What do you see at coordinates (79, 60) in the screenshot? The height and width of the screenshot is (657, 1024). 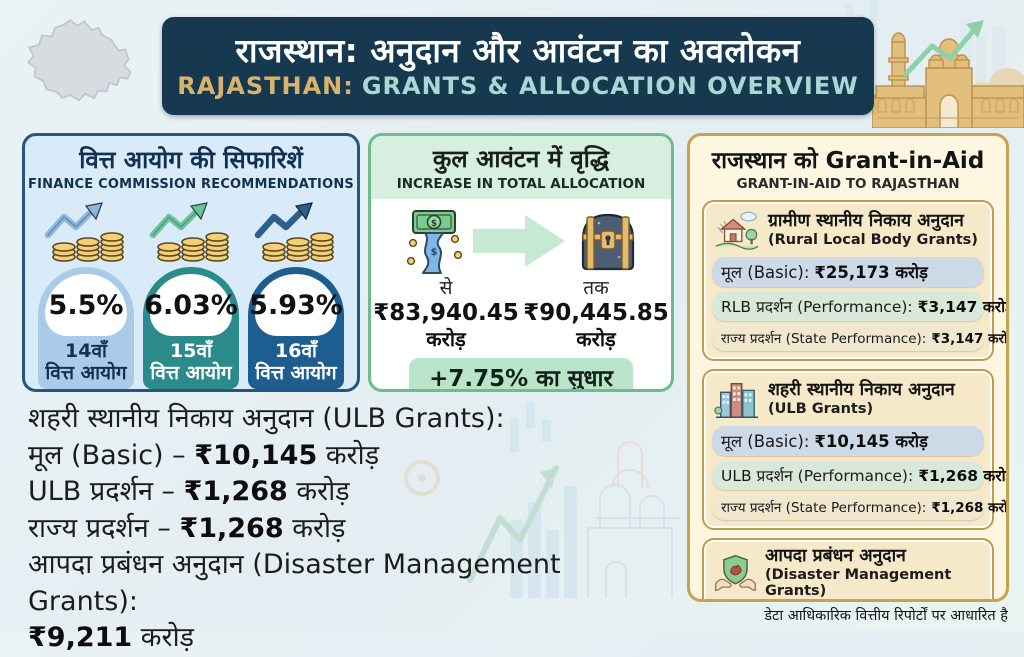 I see `rajasthan-map-icon` at bounding box center [79, 60].